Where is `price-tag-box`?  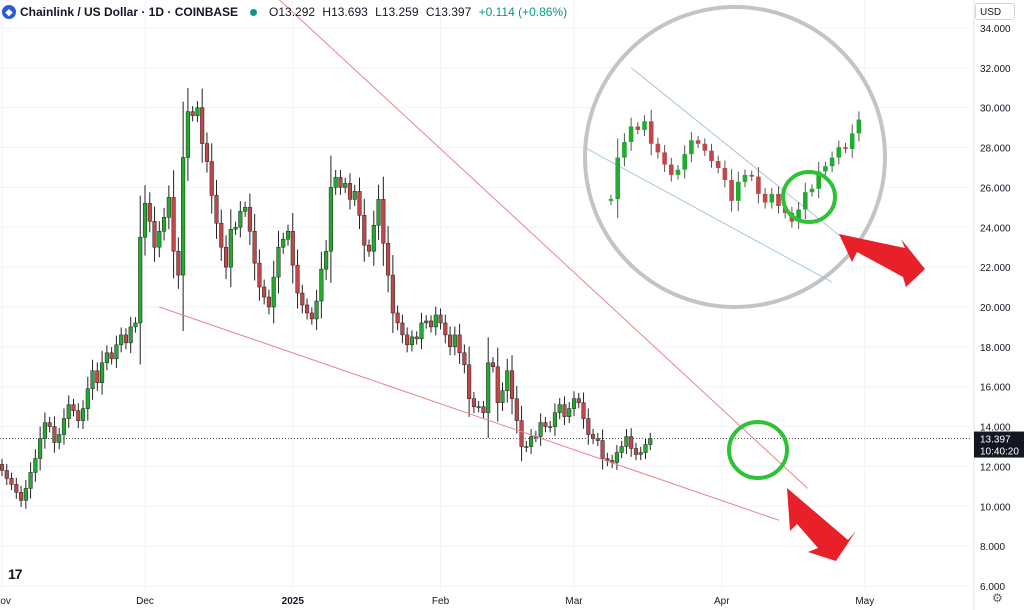 price-tag-box is located at coordinates (999, 444).